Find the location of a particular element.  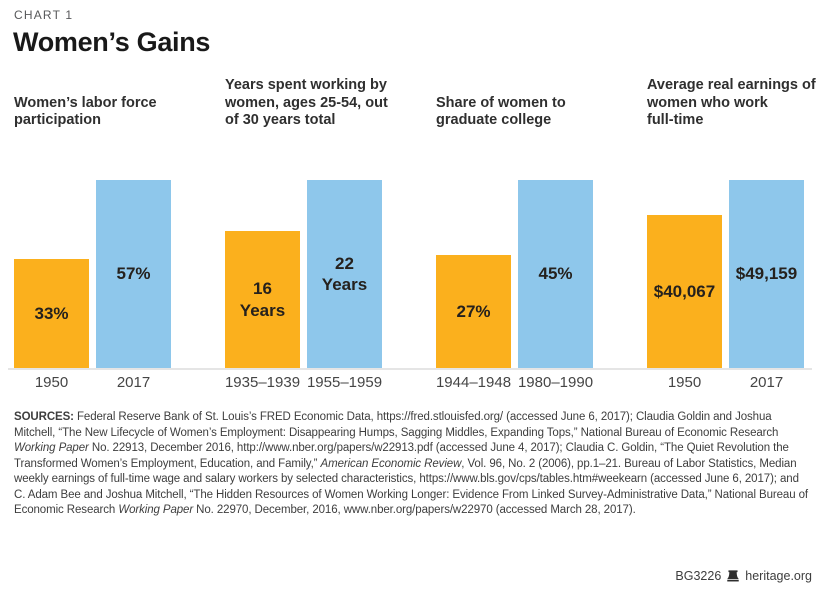

bar-1935–1939: 16 Years is located at coordinates (262, 299).